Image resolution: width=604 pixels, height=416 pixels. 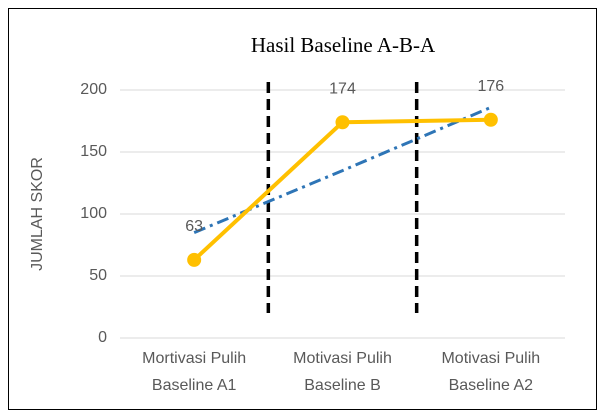 I want to click on chart-title: Hasil Baseline A-B-A, so click(x=343, y=45).